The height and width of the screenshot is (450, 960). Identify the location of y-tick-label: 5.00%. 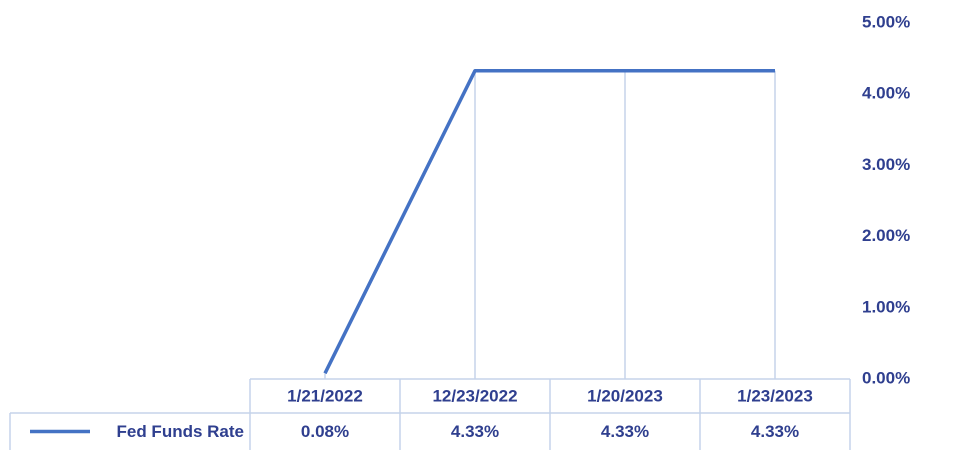
(886, 21).